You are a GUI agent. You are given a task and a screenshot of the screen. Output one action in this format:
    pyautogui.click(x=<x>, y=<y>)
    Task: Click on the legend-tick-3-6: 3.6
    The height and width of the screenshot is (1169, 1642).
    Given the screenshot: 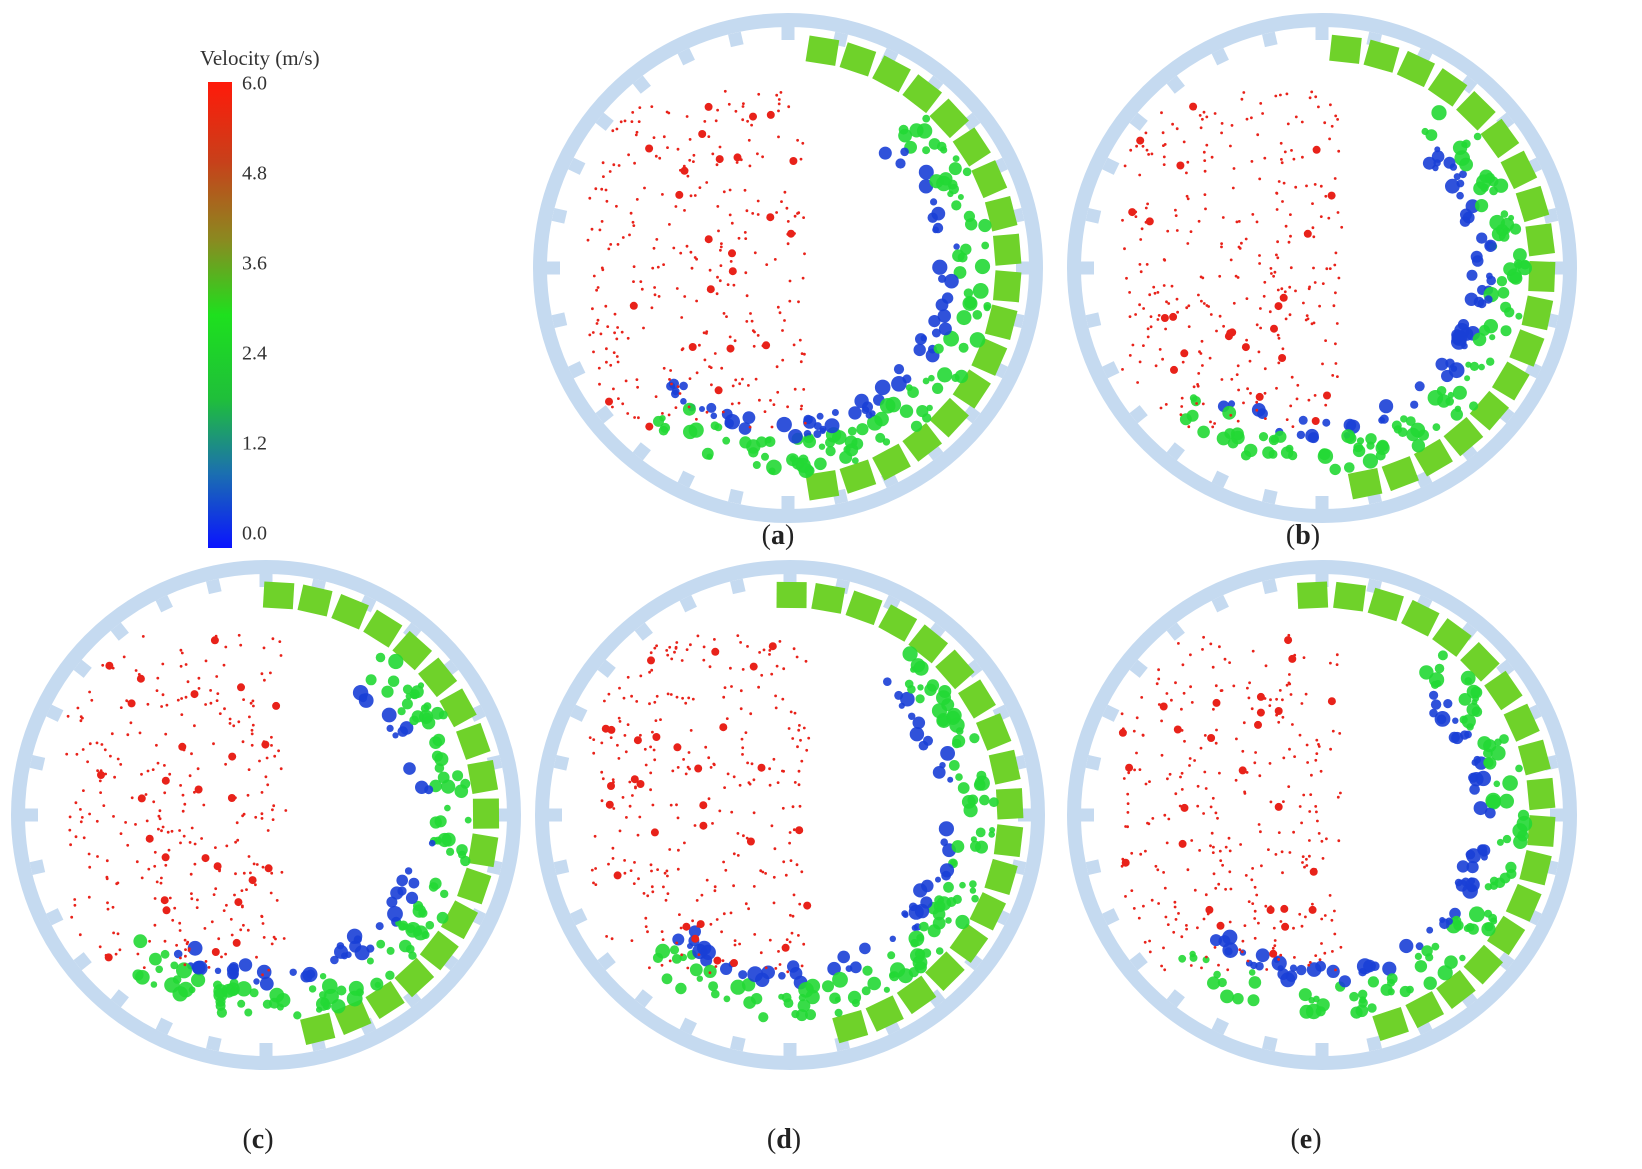 What is the action you would take?
    pyautogui.click(x=254, y=263)
    